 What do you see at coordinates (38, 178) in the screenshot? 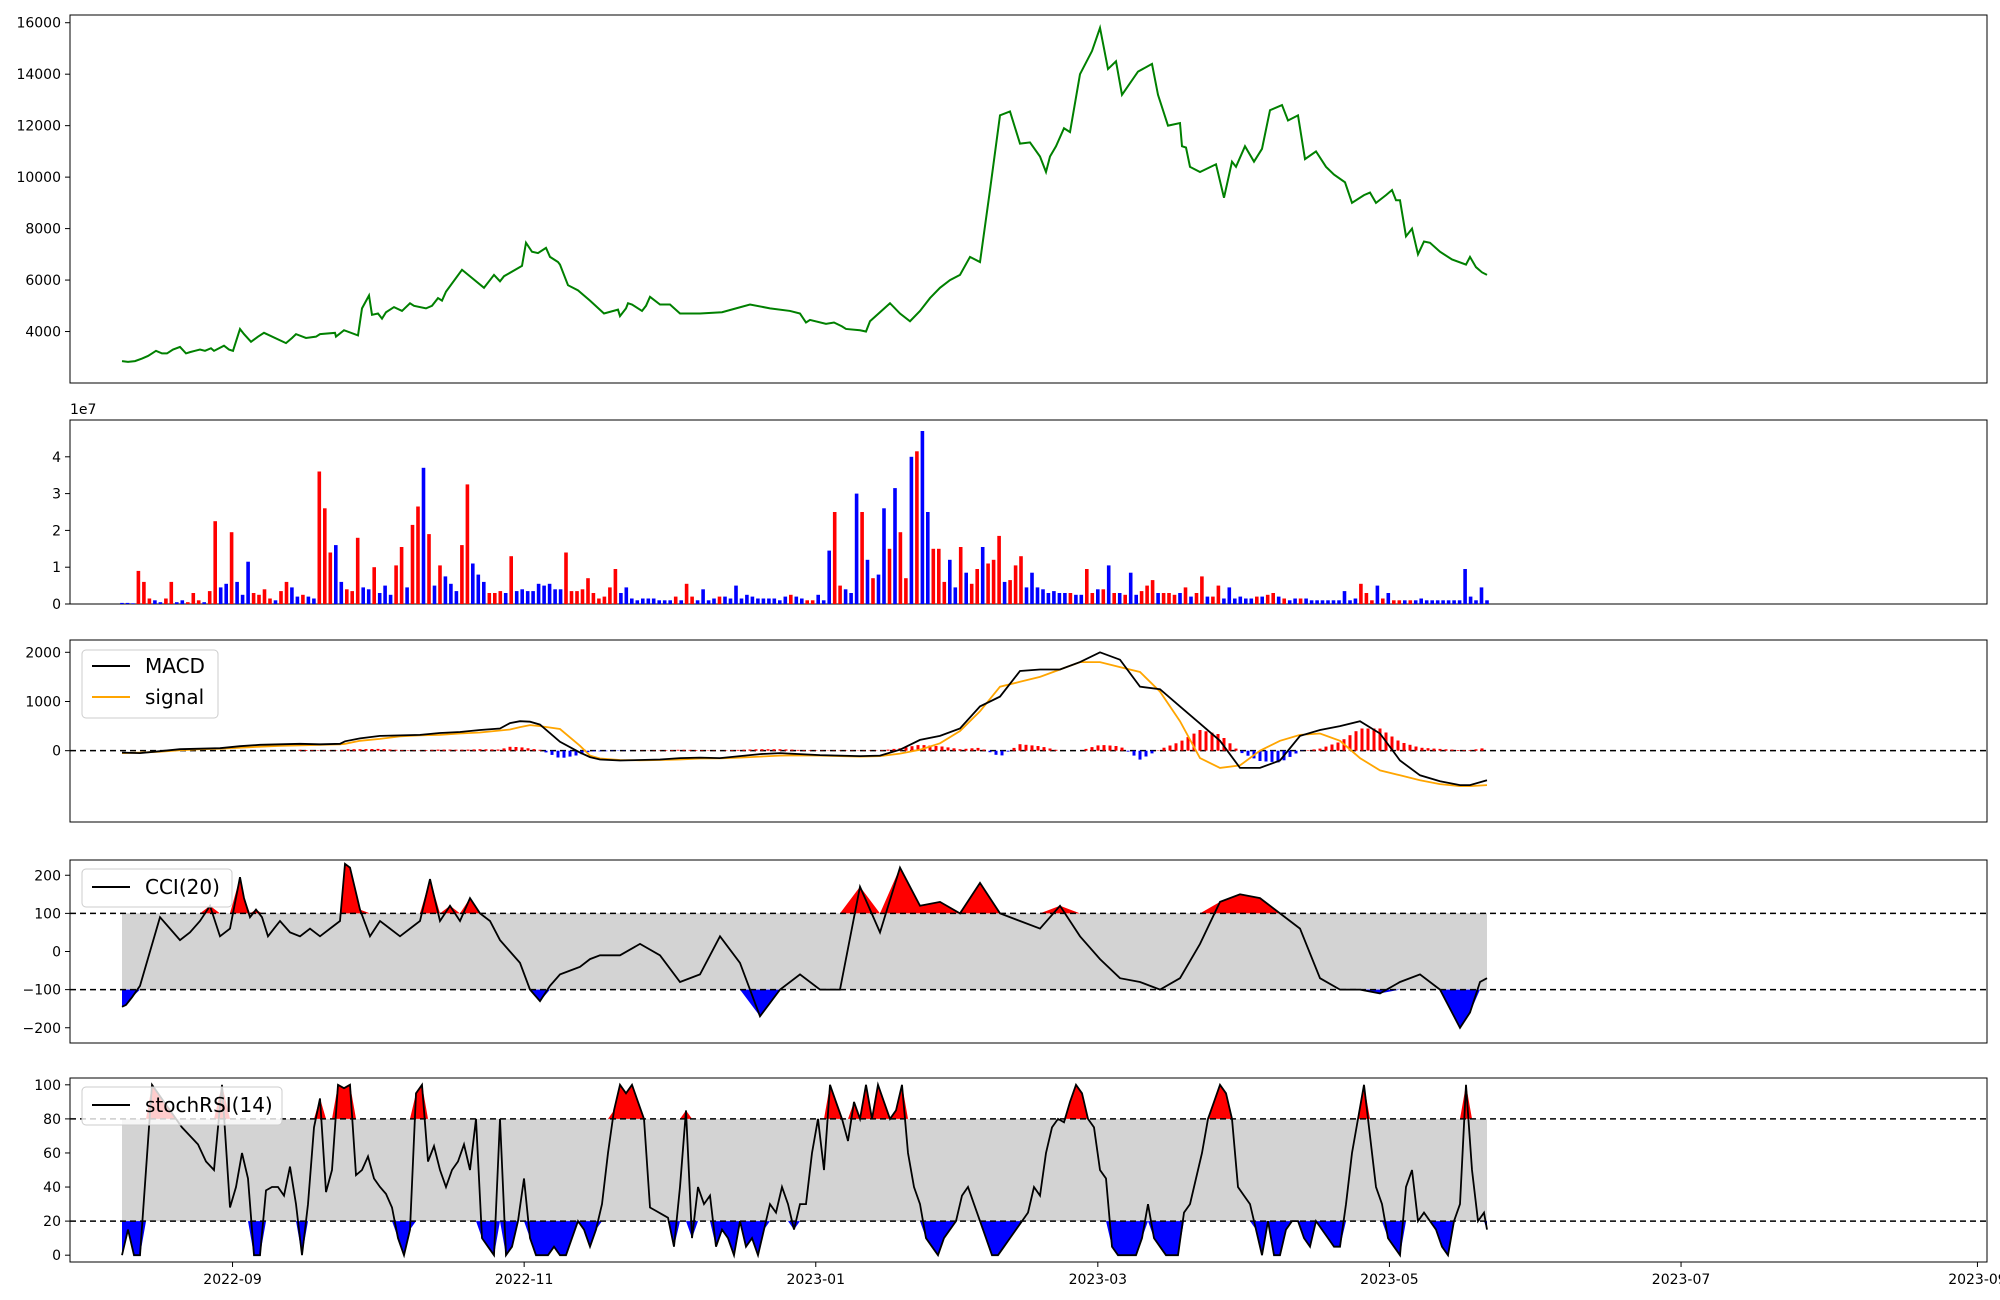
I see `ytick-label-price: 10000` at bounding box center [38, 178].